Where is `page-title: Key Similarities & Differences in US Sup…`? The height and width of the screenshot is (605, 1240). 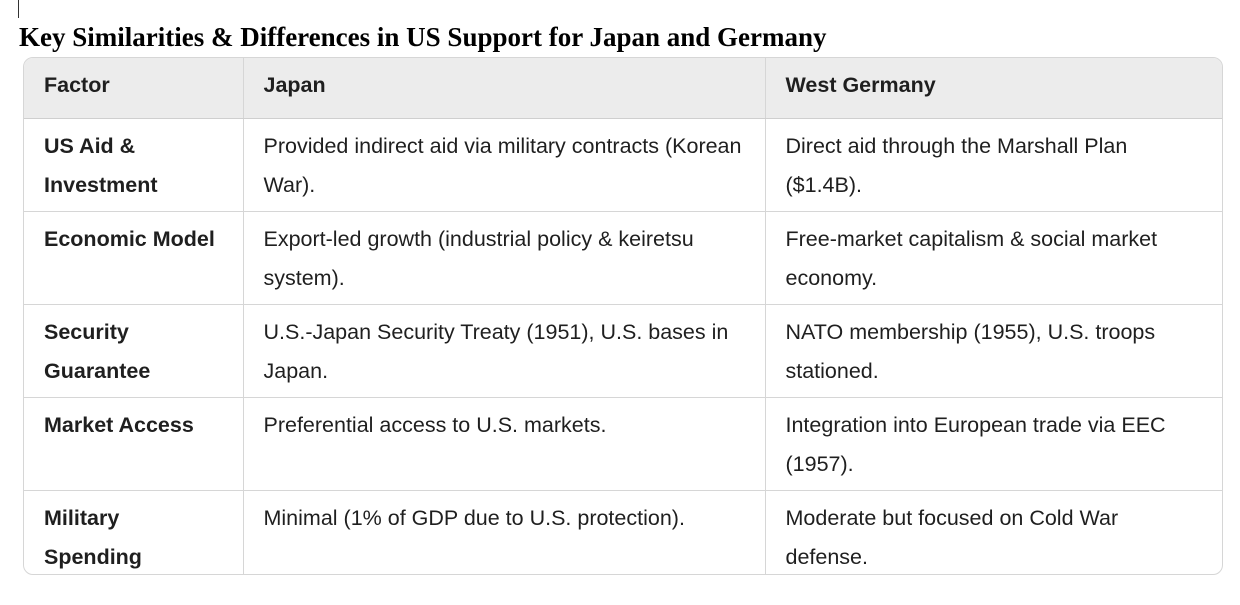 page-title: Key Similarities & Differences in US Sup… is located at coordinates (423, 37).